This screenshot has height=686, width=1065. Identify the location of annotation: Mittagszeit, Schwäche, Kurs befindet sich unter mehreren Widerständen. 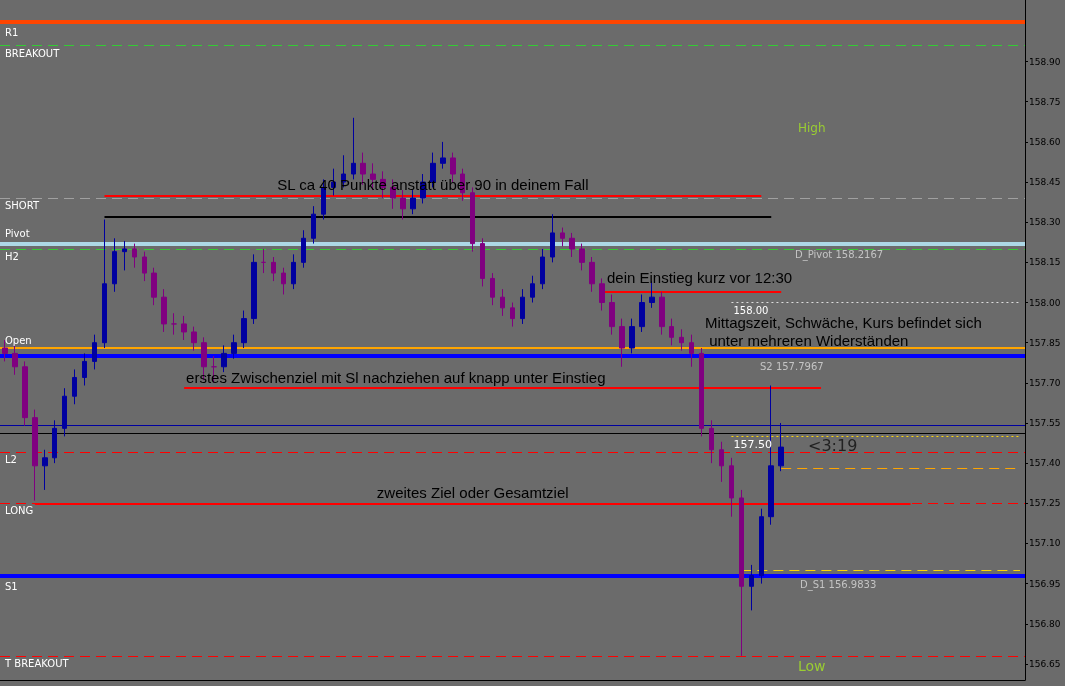
(843, 331).